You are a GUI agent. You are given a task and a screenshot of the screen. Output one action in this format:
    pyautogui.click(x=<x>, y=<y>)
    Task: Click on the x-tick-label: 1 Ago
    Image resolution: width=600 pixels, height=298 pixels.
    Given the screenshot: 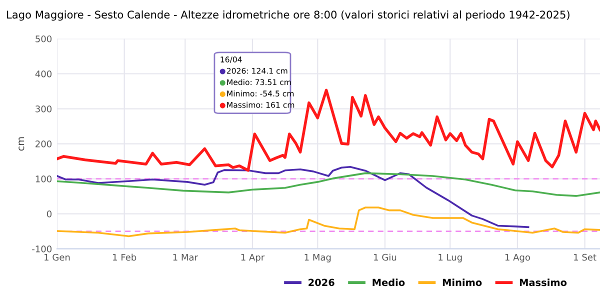 What is the action you would take?
    pyautogui.click(x=517, y=258)
    